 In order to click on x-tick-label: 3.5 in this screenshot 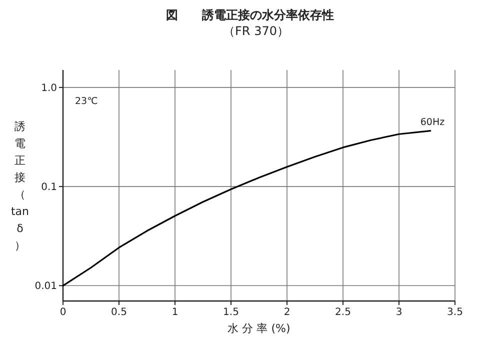, I will do `click(455, 312)`.